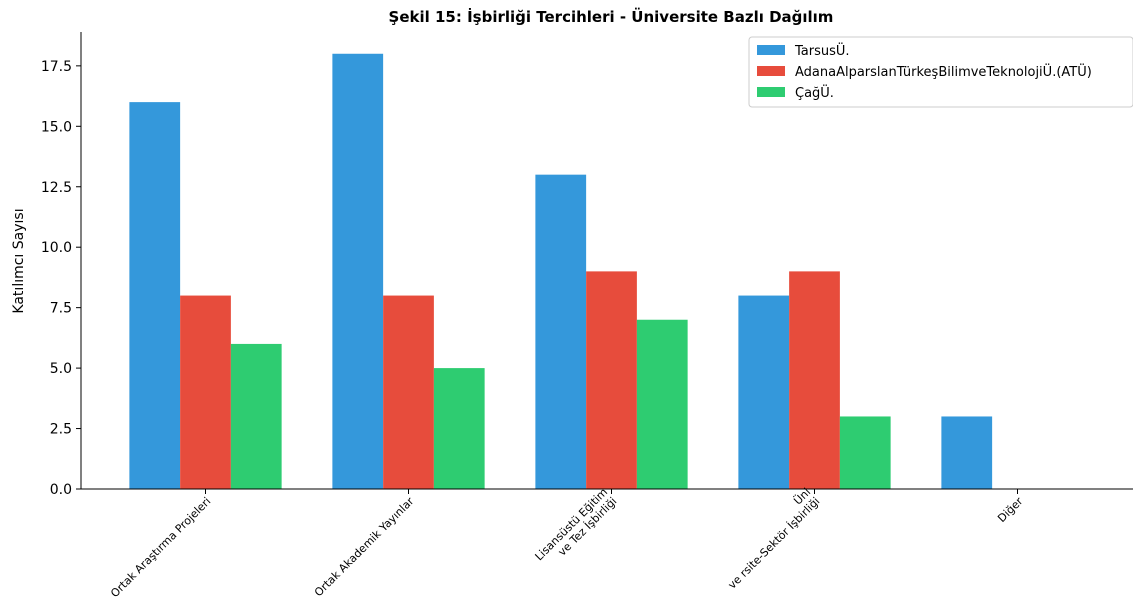  What do you see at coordinates (56, 188) in the screenshot?
I see `y-tick-label: 12.5` at bounding box center [56, 188].